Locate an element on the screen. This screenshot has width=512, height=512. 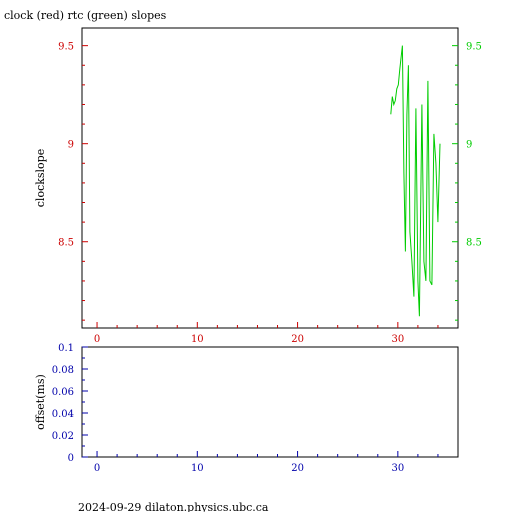
footer-text: 2024-09-29 dilaton.physics.ubc.ca is located at coordinates (173, 506).